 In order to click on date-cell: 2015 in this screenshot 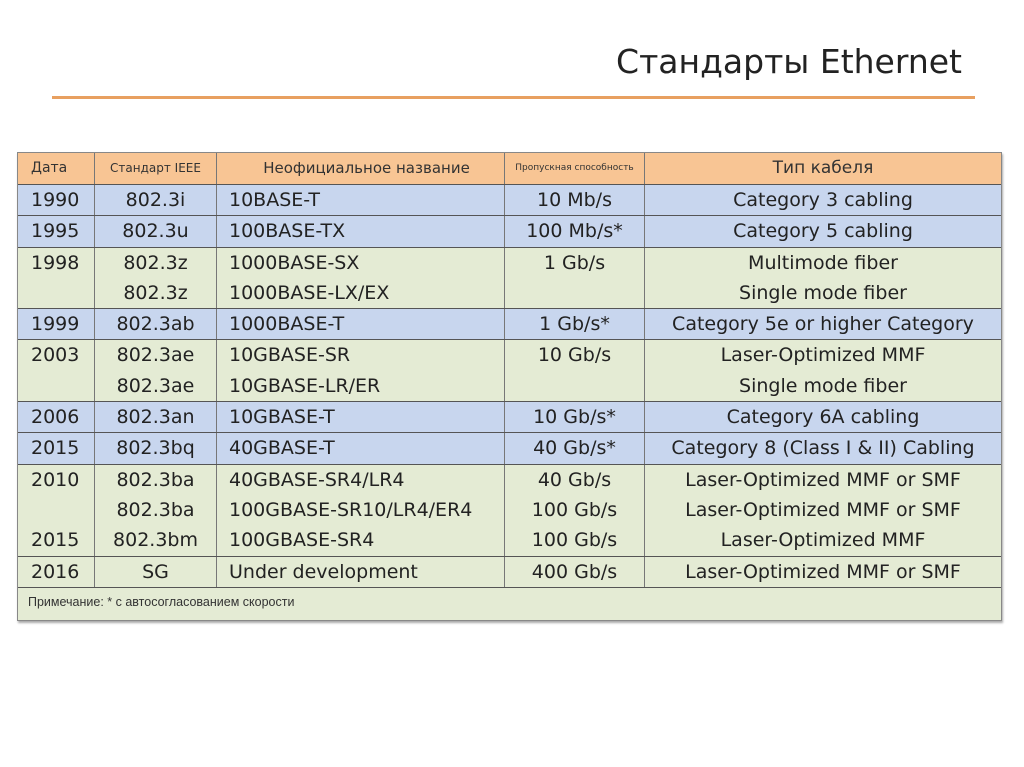, I will do `click(56, 448)`.